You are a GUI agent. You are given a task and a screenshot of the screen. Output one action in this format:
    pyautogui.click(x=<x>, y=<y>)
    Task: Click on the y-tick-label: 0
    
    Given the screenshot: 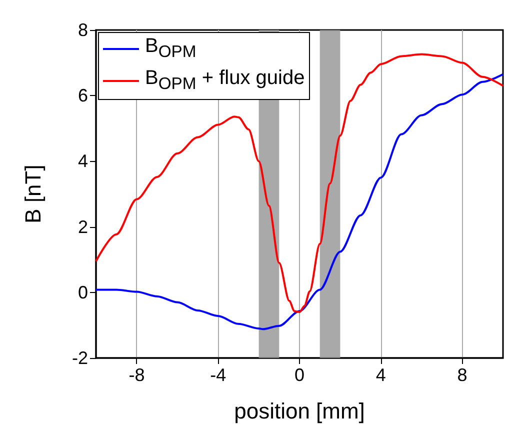 What is the action you would take?
    pyautogui.click(x=83, y=292)
    